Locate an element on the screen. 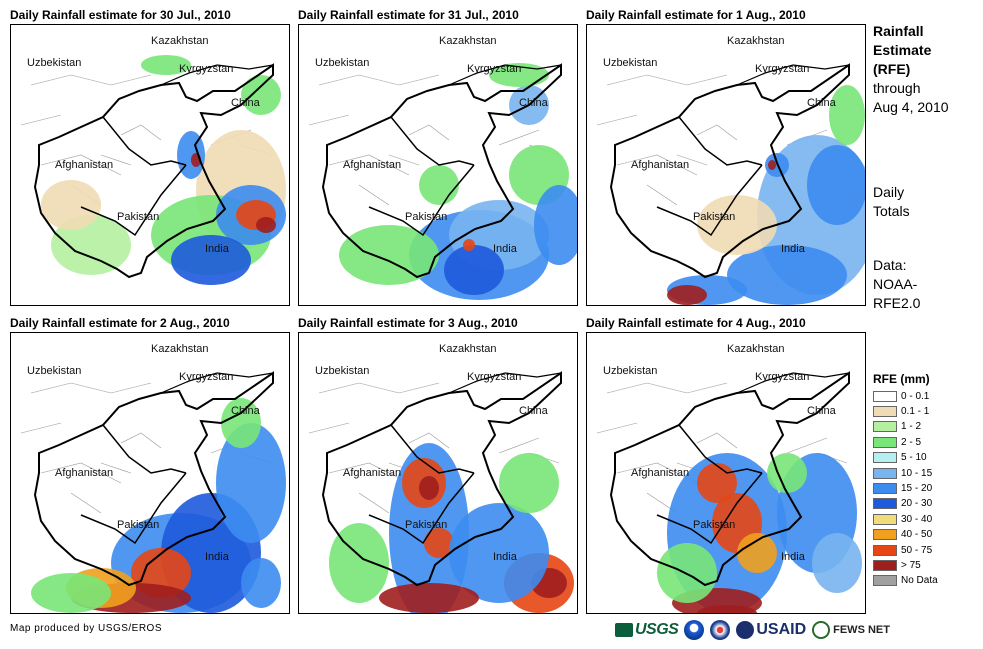 The image size is (983, 649). noaa-logo is located at coordinates (694, 630).